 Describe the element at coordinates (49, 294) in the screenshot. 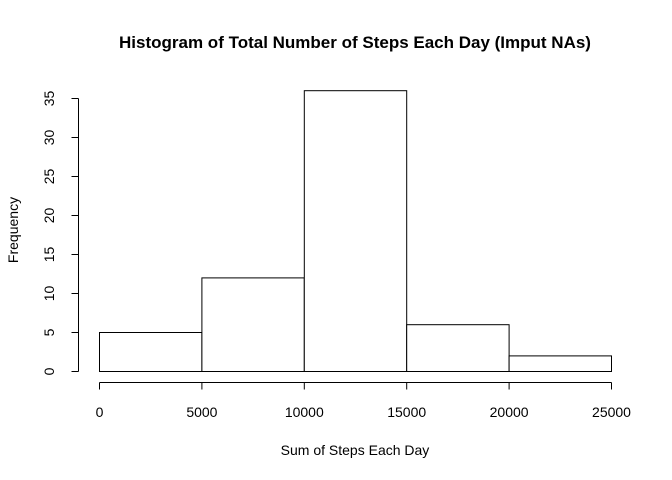

I see `y-tick-label-2: 10` at that location.